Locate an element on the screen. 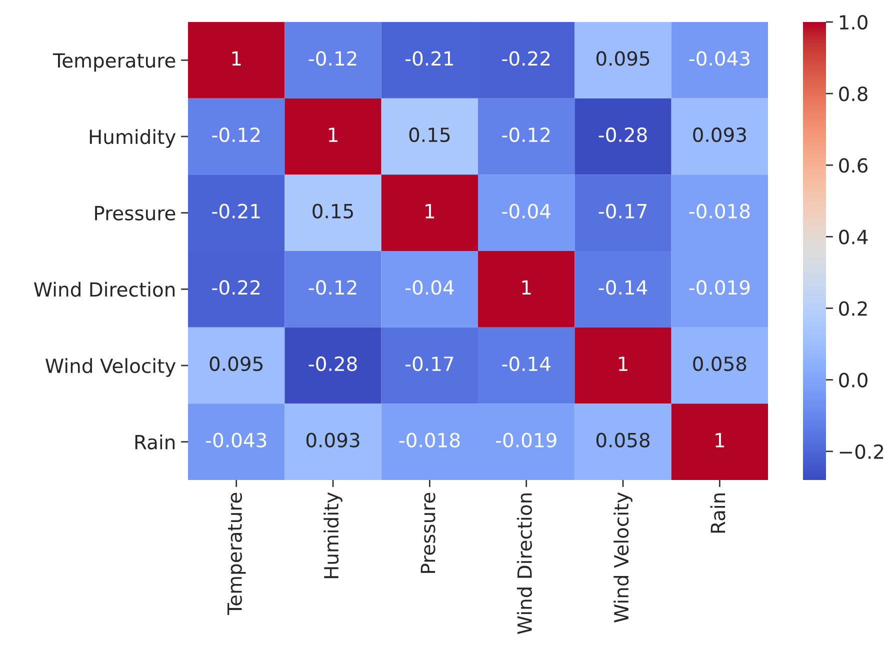  y-tick-label: Temperature is located at coordinates (114, 62).